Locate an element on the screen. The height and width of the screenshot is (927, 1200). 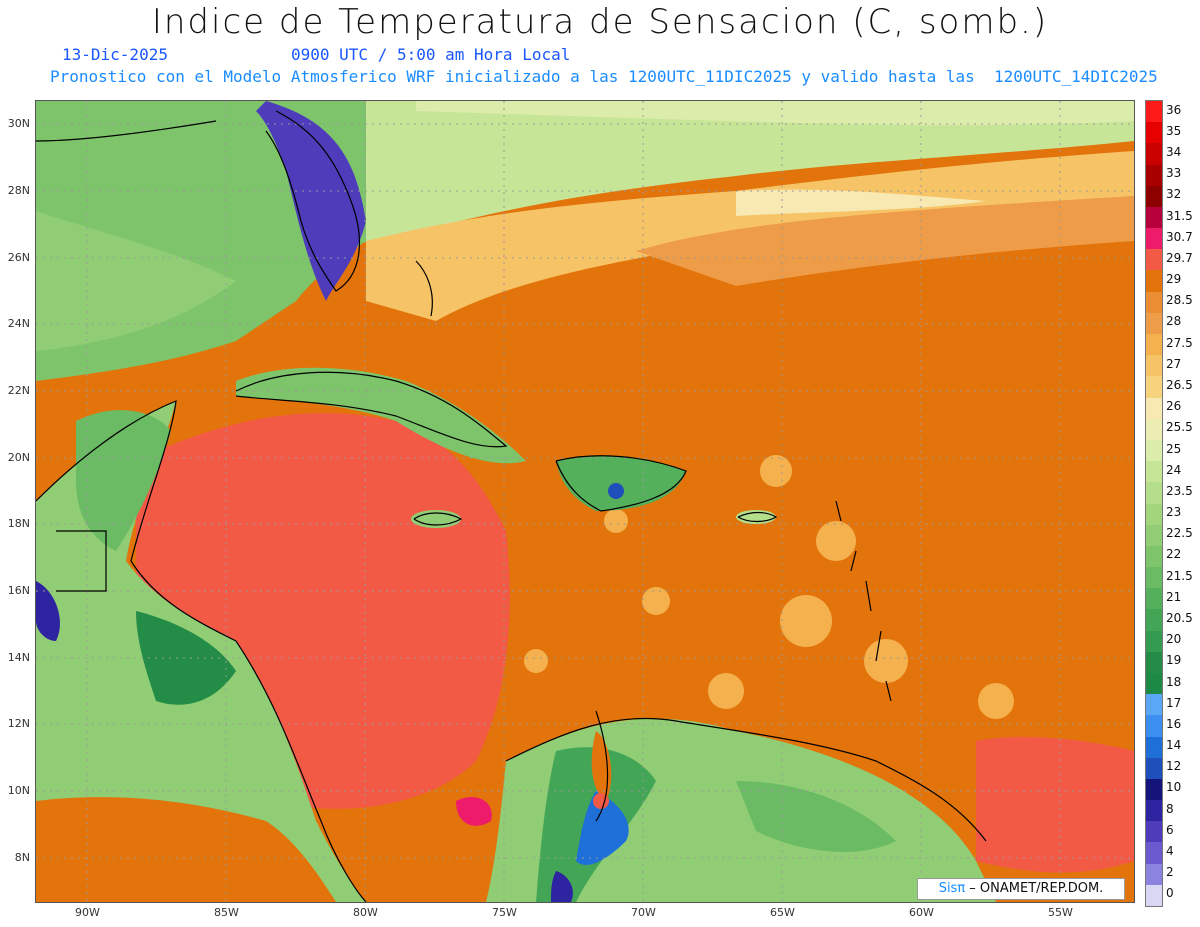
color-legend-label: 26.5 is located at coordinates (1179, 384).